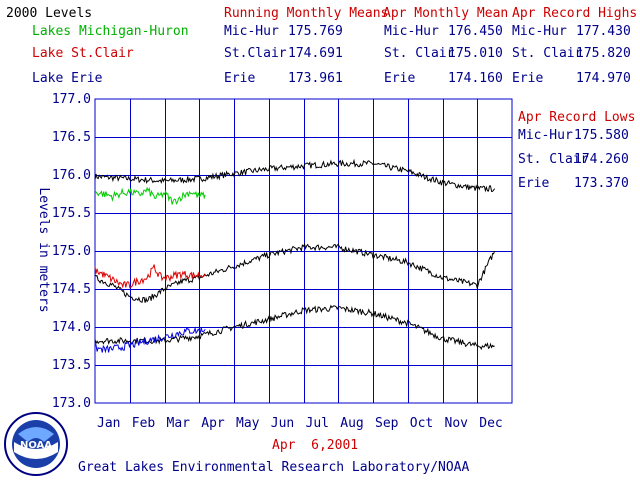 This screenshot has width=640, height=480. I want to click on apr-mean-value: 174.160, so click(475, 78).